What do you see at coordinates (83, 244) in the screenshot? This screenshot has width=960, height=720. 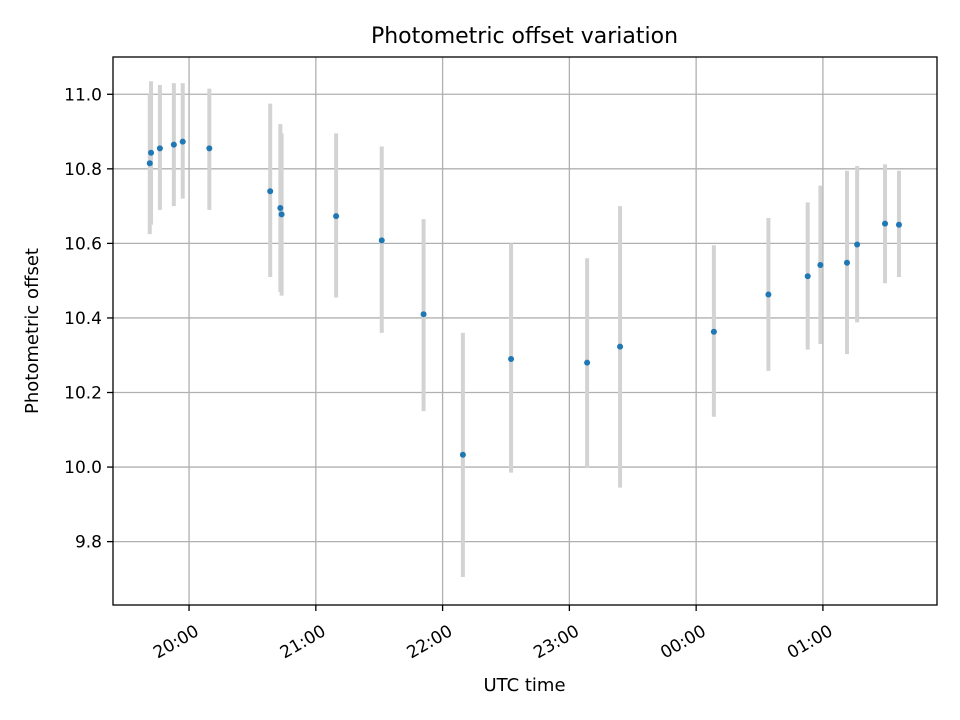 I see `y-tick-label: 10.6` at bounding box center [83, 244].